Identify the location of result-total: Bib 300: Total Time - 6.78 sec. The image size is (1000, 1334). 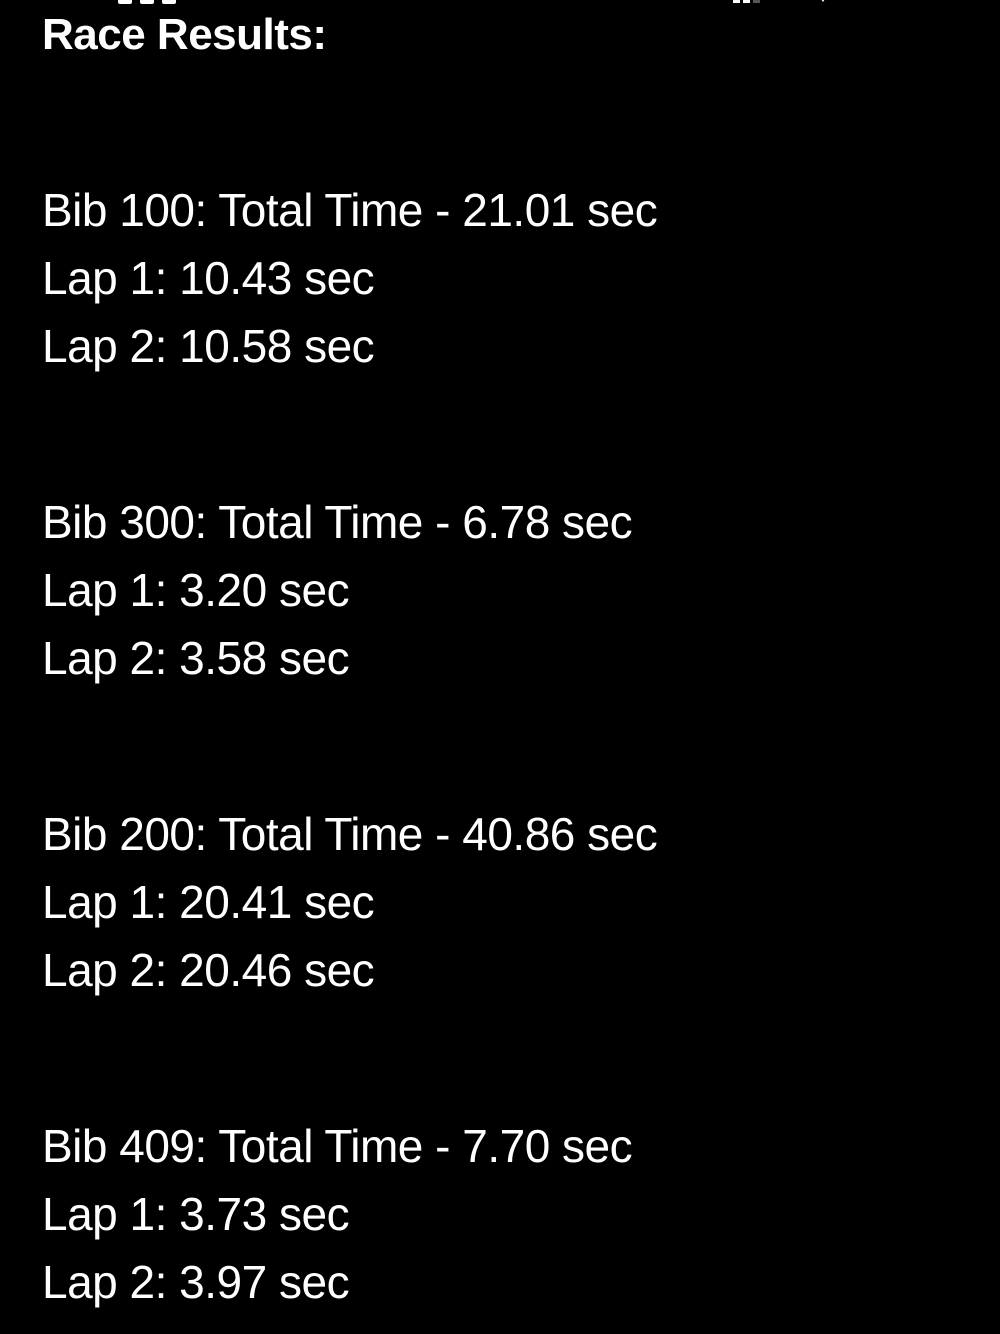
(337, 522).